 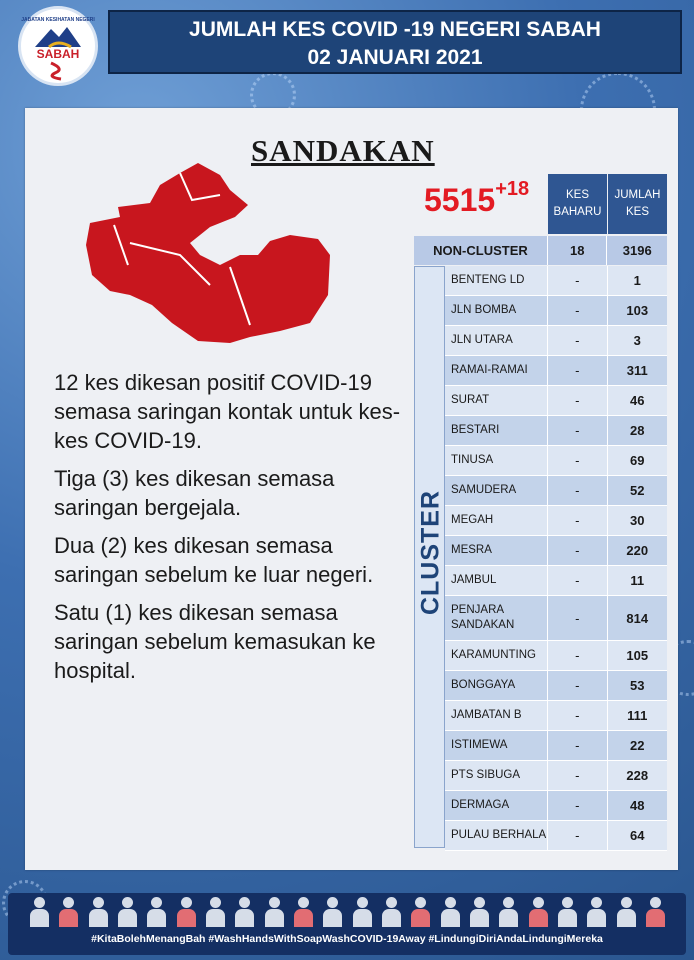 I want to click on logo-tagline: JABATAN KESIHATAN NEGERI, so click(x=58, y=20).